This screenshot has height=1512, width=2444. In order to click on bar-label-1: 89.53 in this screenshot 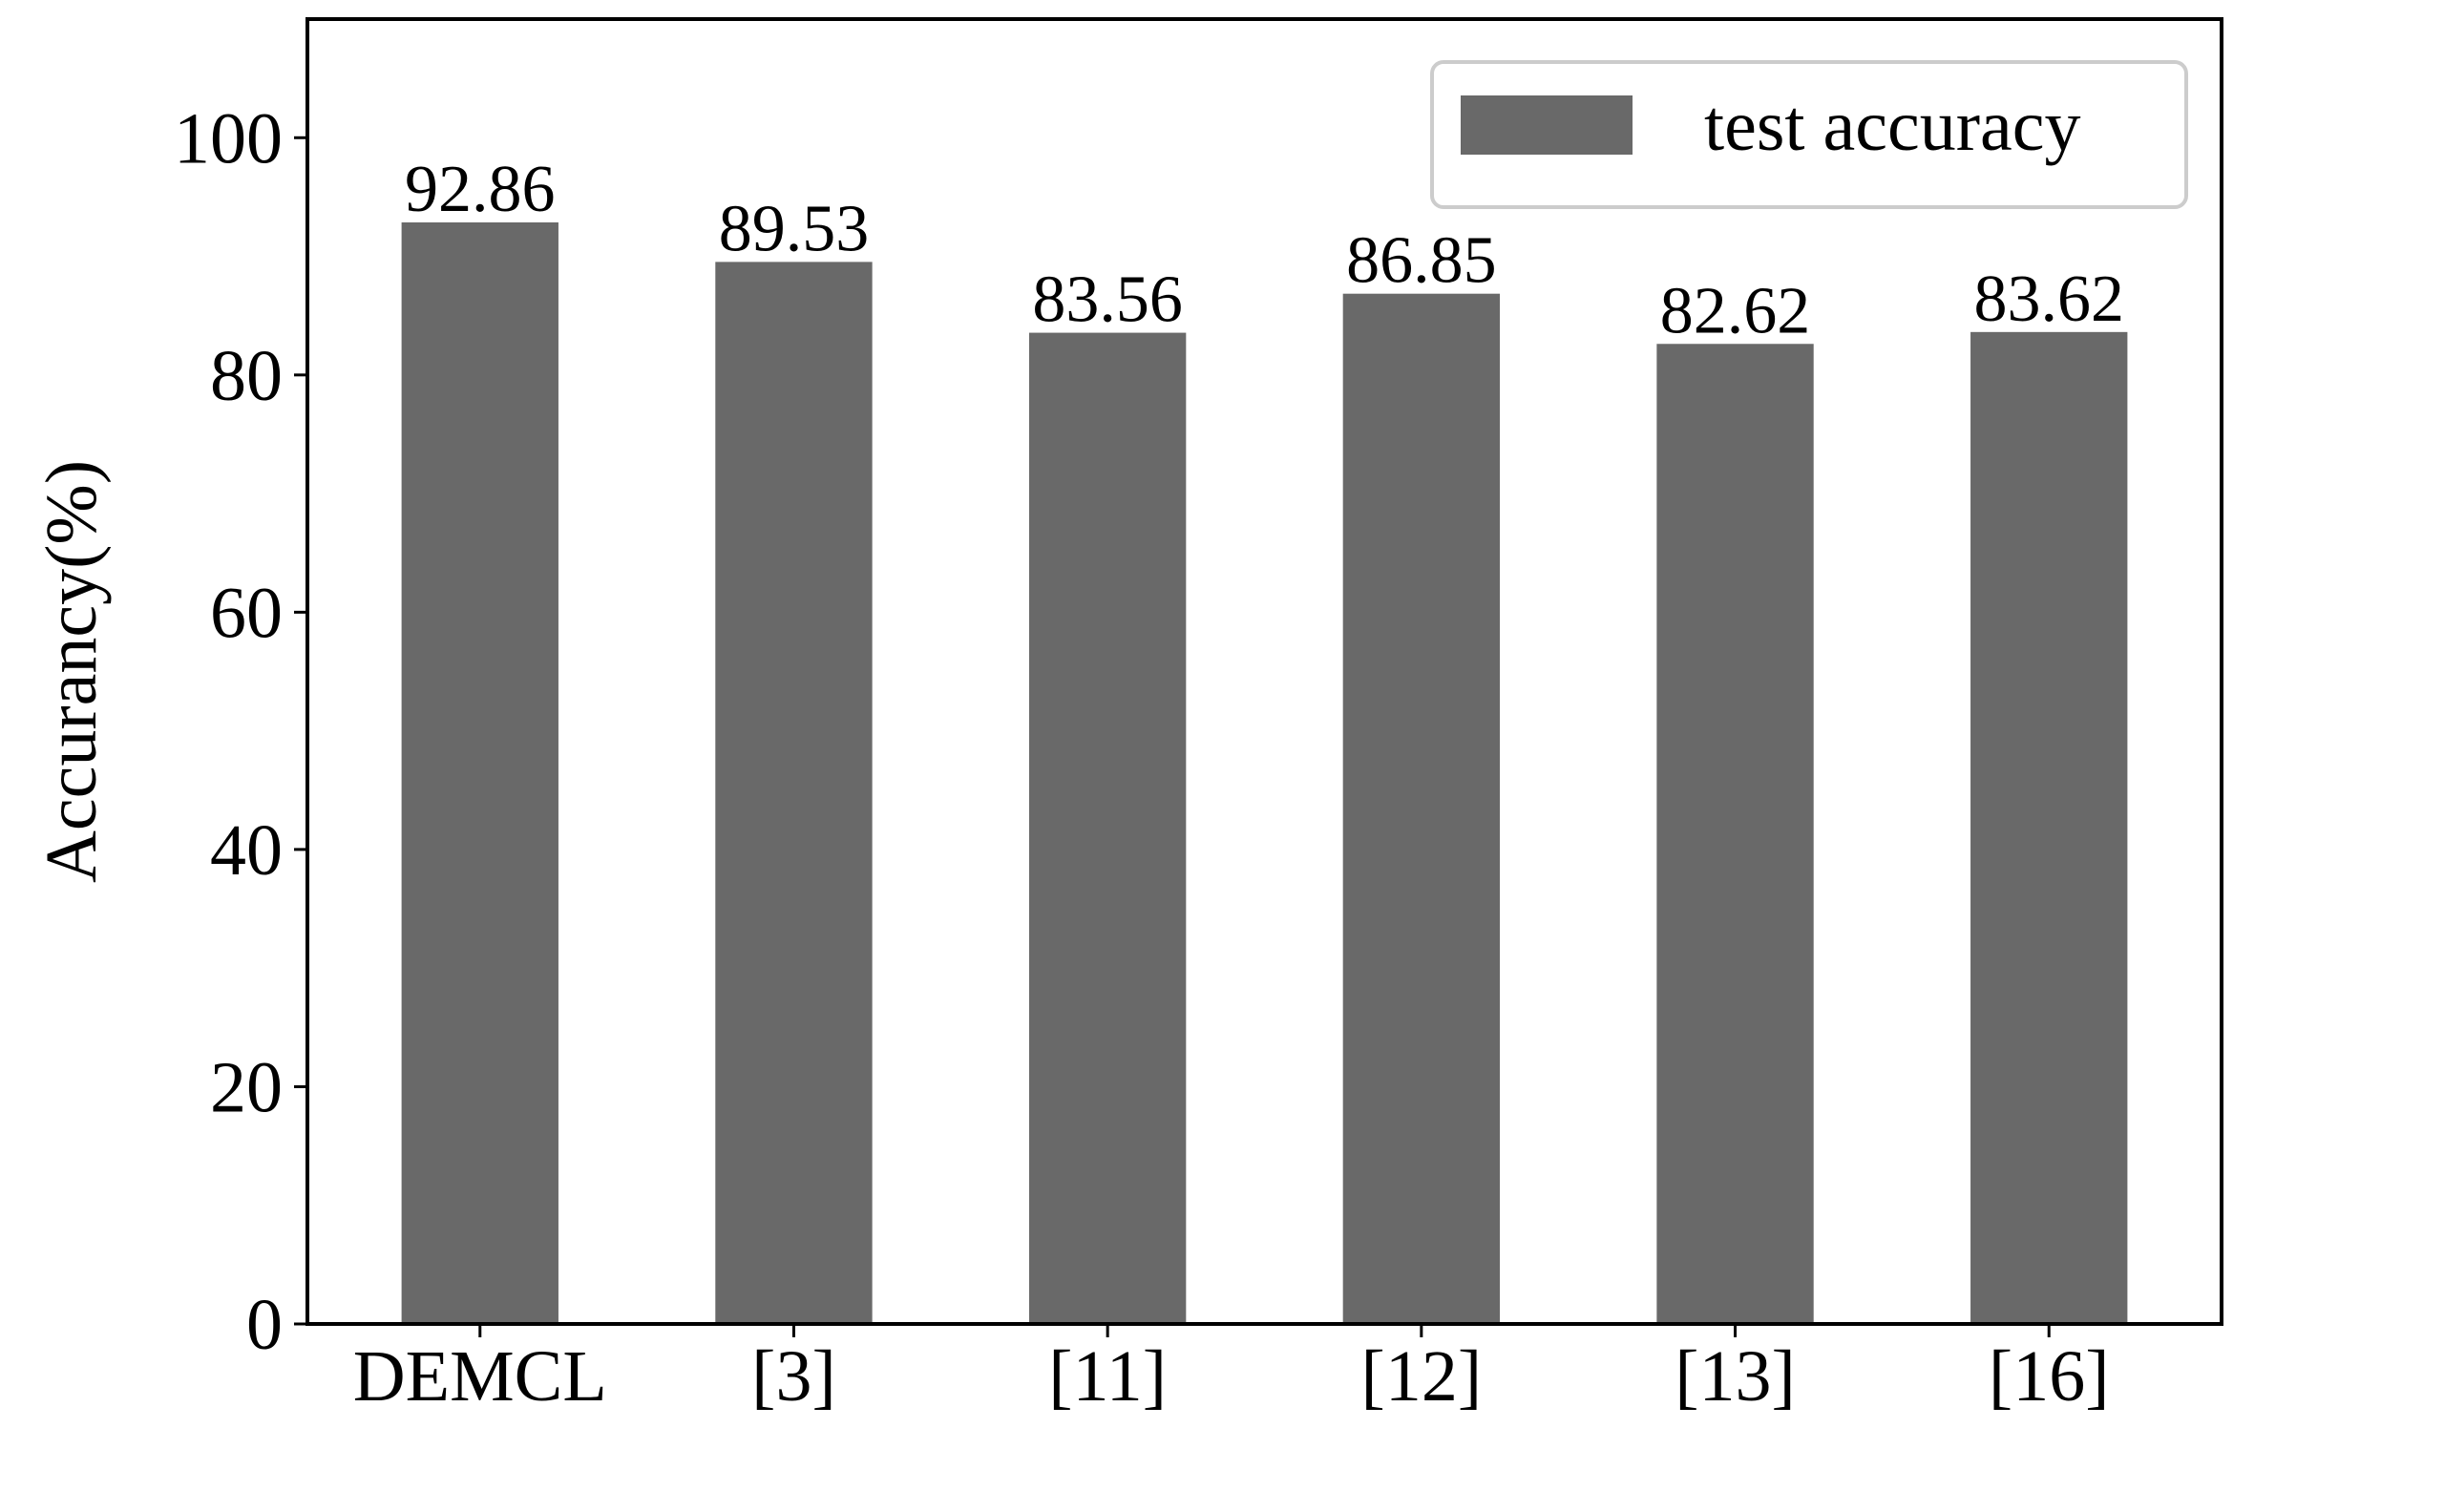, I will do `click(795, 228)`.